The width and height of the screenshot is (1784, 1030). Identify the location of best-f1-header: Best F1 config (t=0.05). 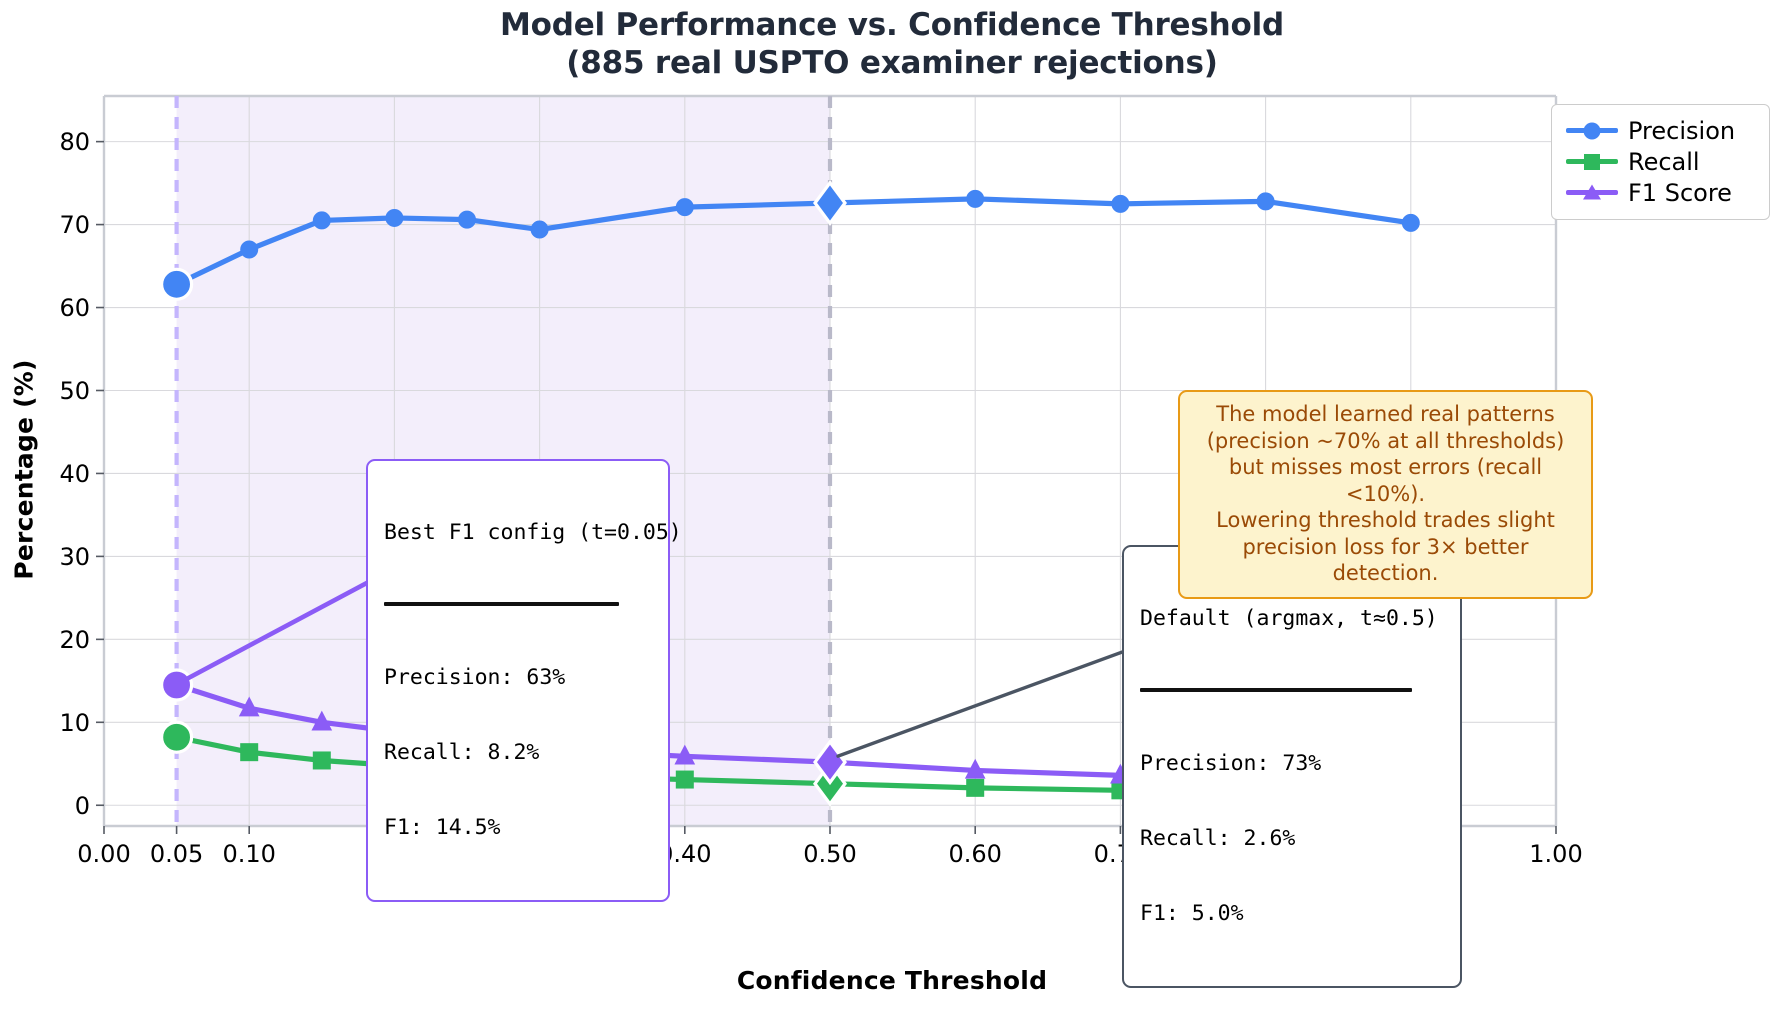
(533, 532).